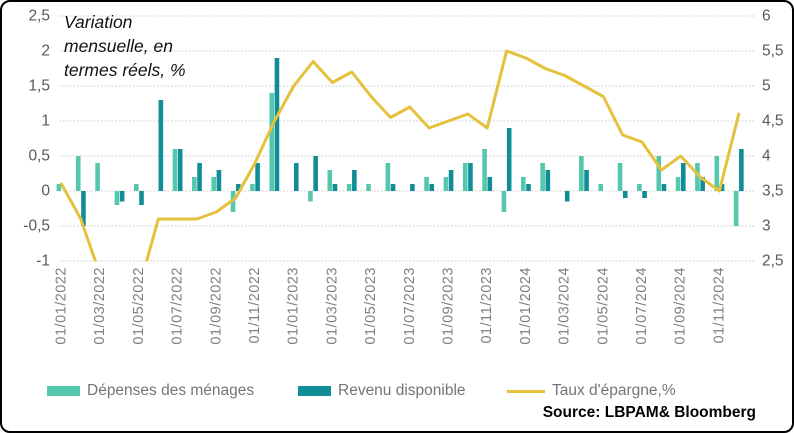  I want to click on legend-swatch-depenses, so click(63, 391).